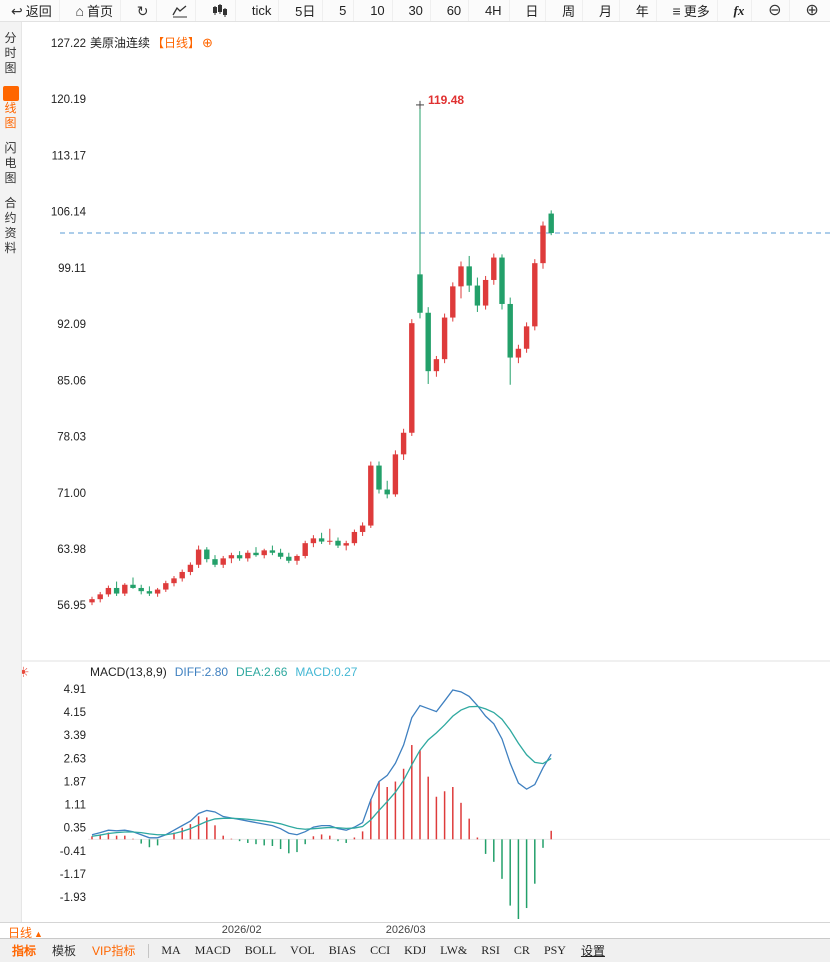  Describe the element at coordinates (79, 10) in the screenshot. I see `home-icon: ⌂` at that location.